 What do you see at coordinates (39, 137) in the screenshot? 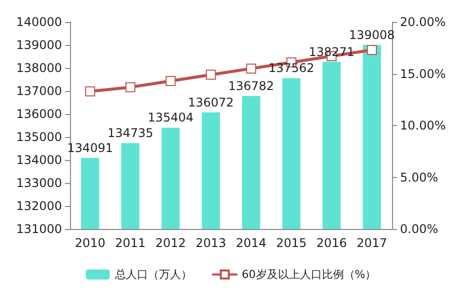
I see `y-tick-label: 135000` at bounding box center [39, 137].